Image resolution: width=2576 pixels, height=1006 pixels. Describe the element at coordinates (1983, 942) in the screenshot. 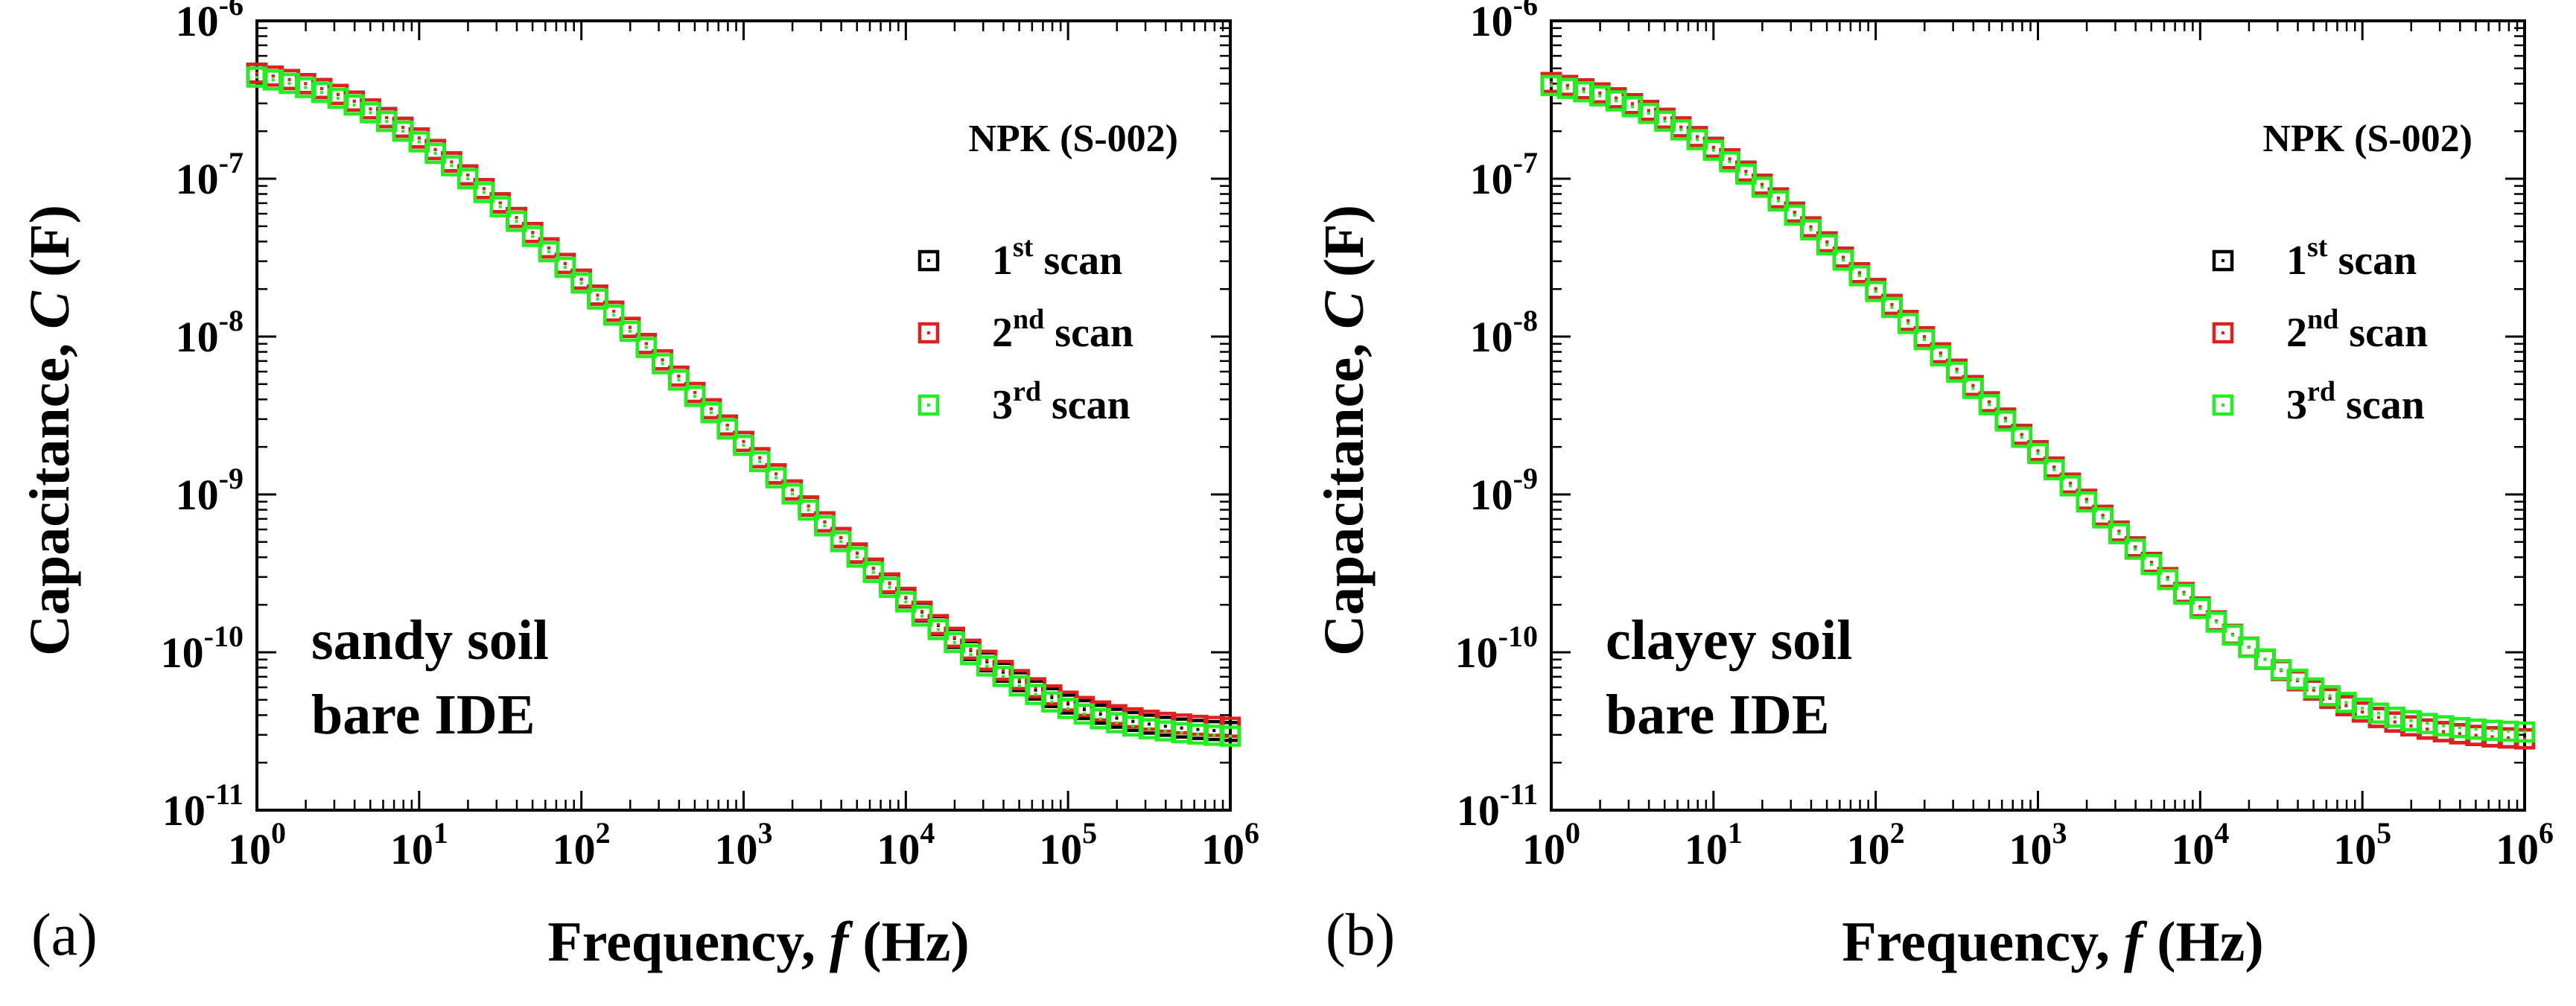

I see `x-axis-title-base: Frequency,` at that location.